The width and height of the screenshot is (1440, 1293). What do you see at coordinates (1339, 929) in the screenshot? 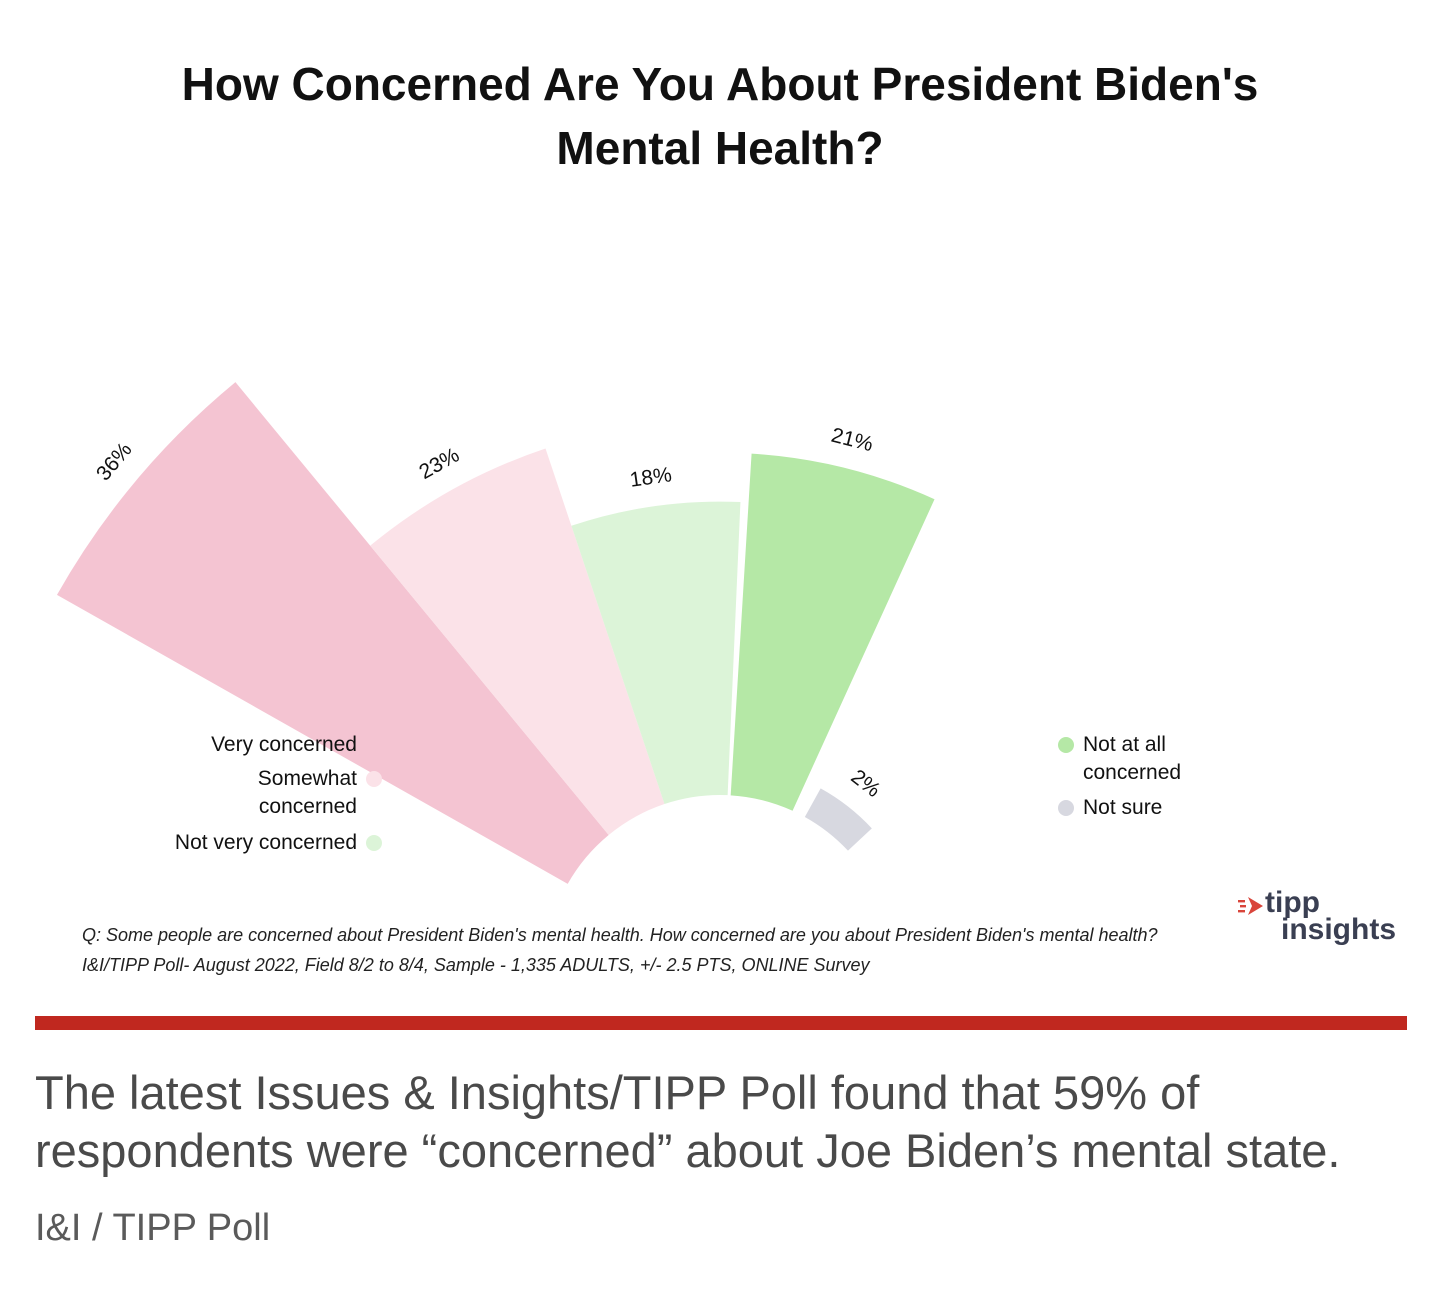
I see `brand-name-bottom: insights` at bounding box center [1339, 929].